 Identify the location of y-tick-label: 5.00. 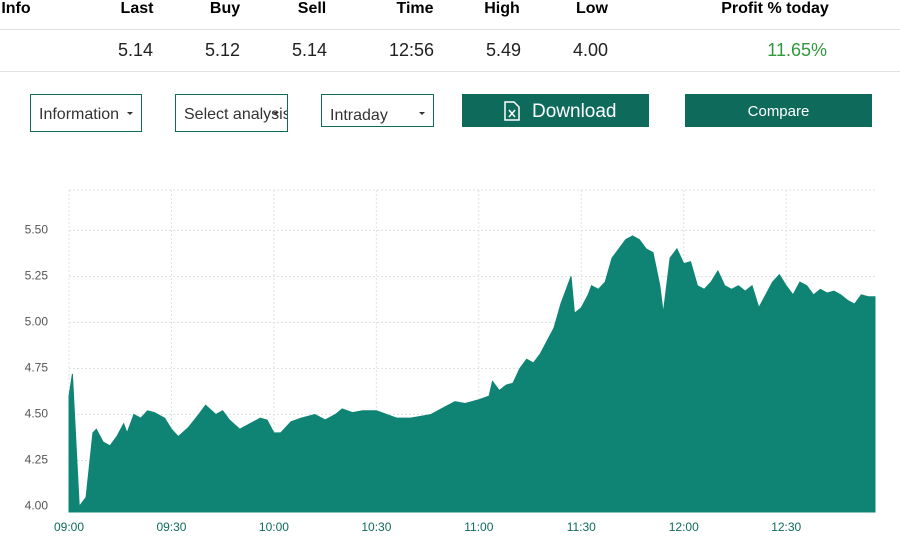
(37, 322).